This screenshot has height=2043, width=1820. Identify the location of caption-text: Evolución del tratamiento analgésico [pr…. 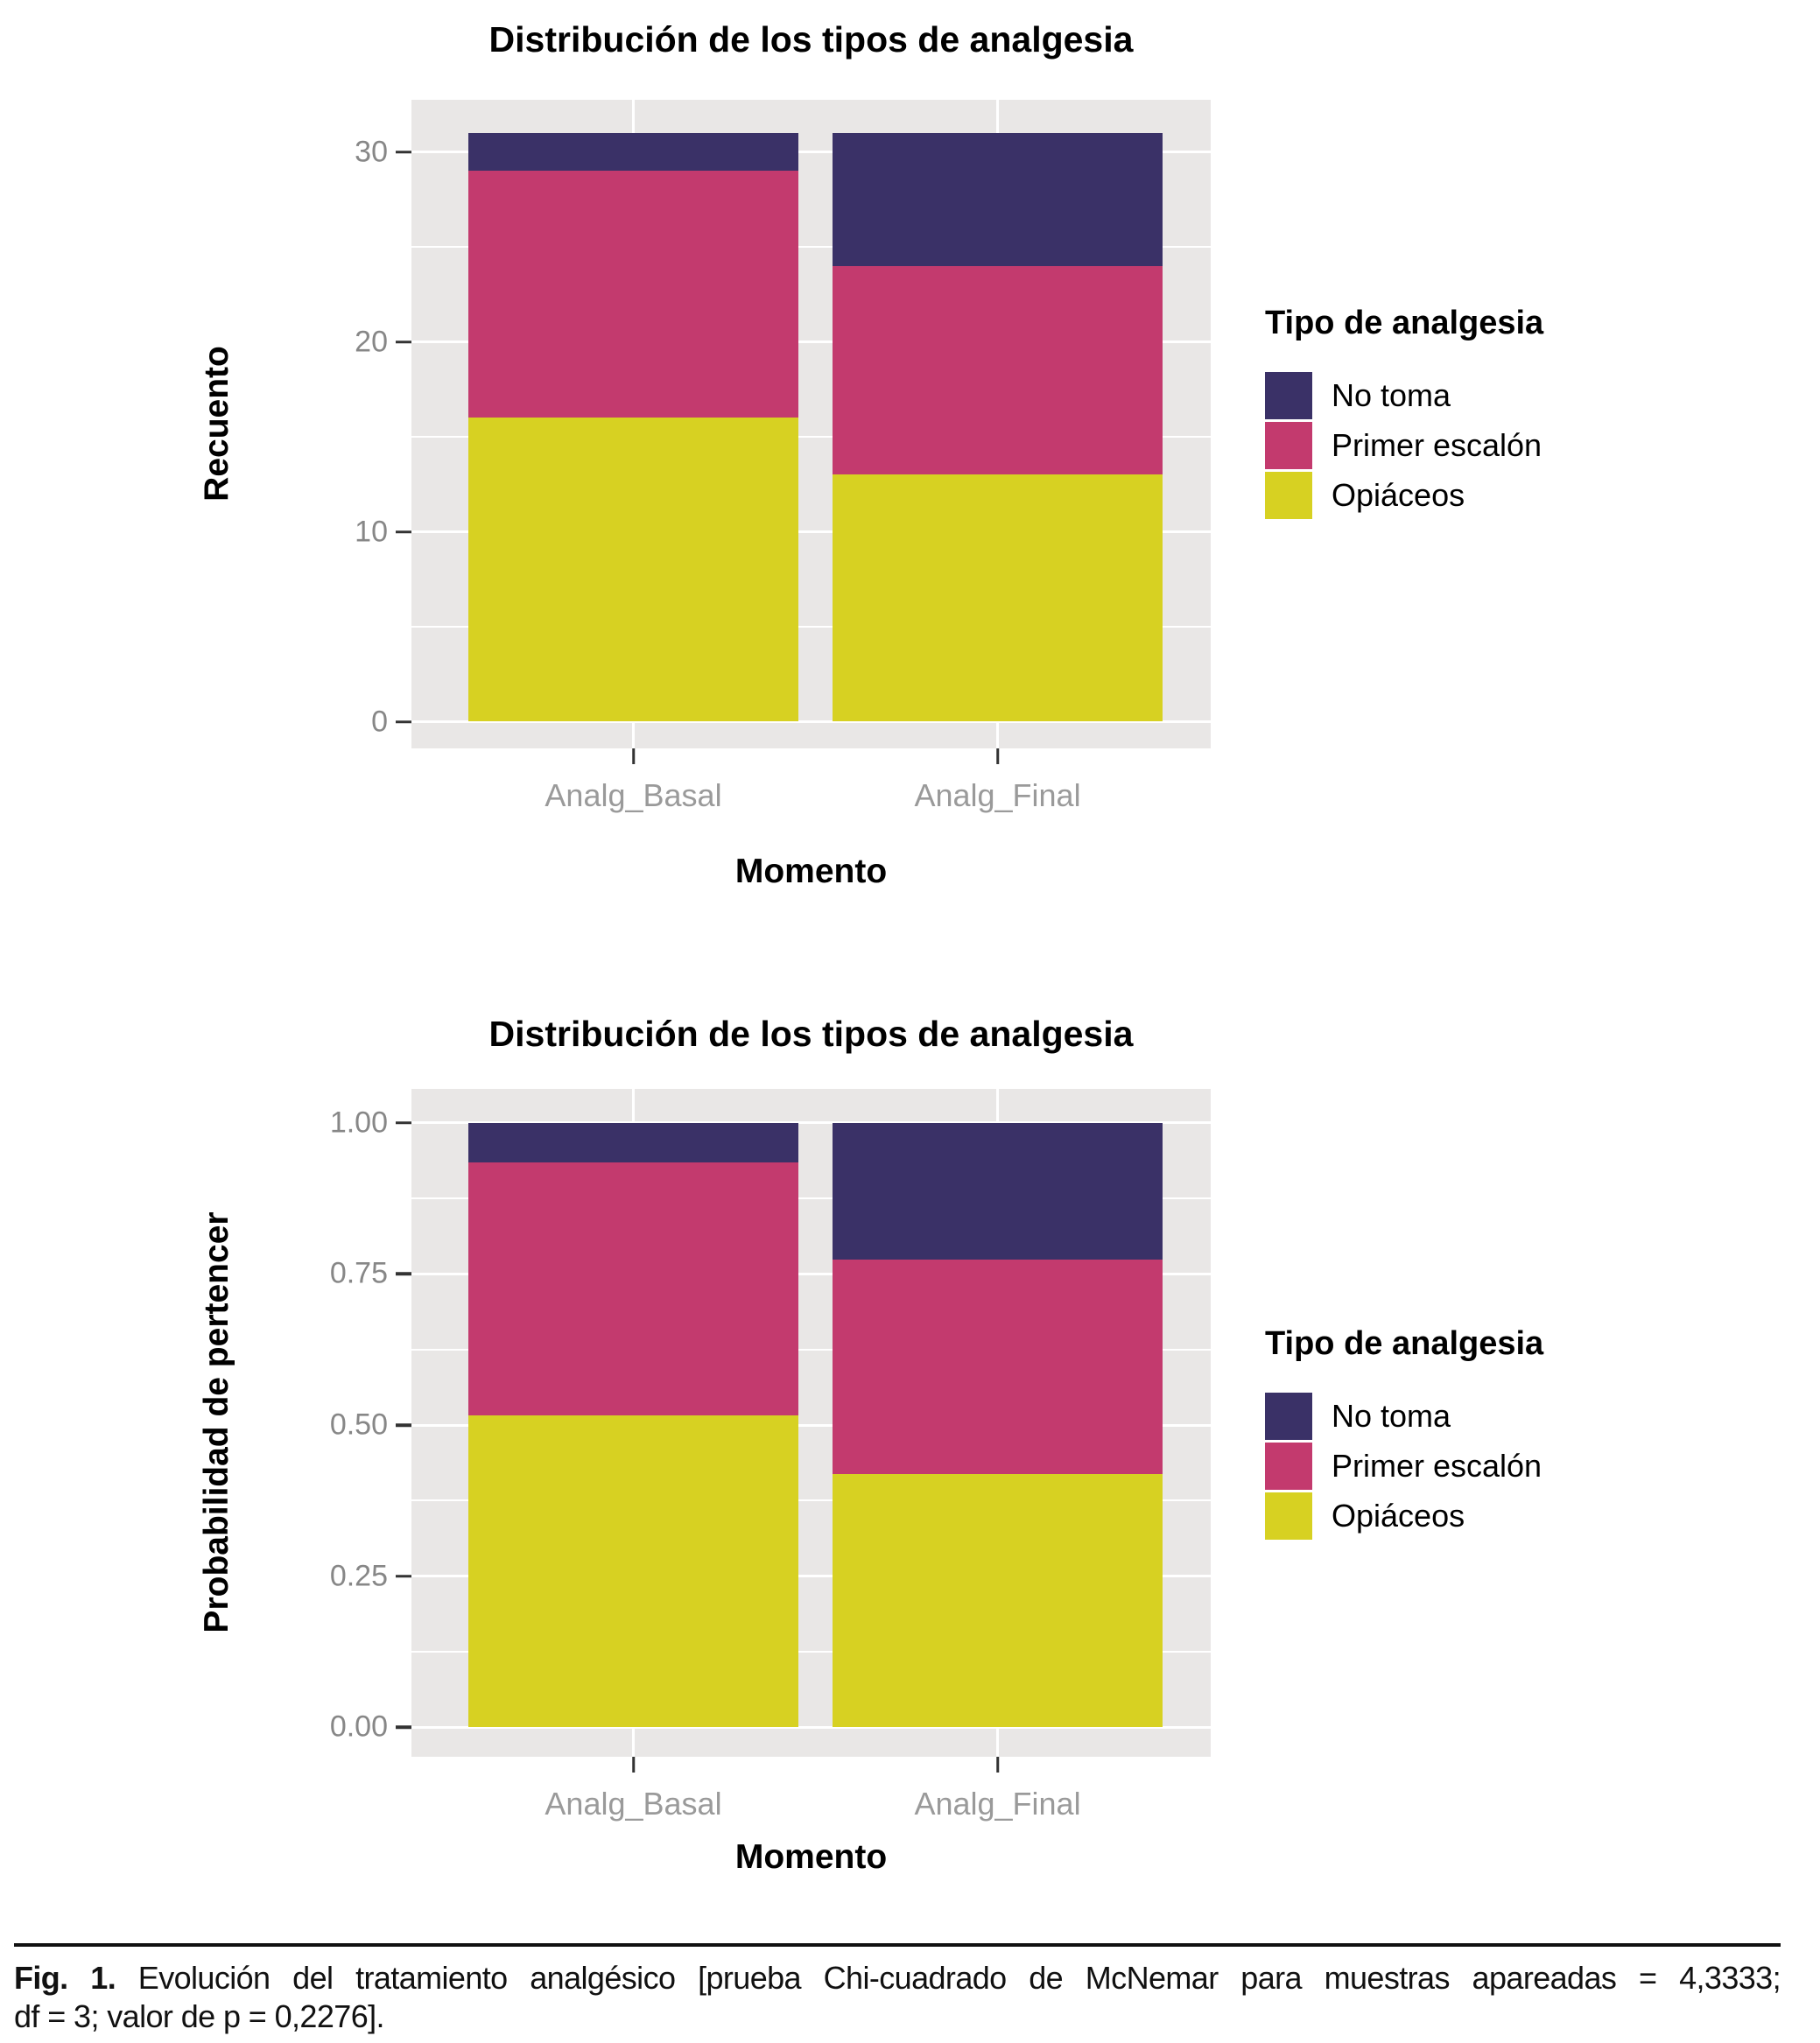
(959, 1978).